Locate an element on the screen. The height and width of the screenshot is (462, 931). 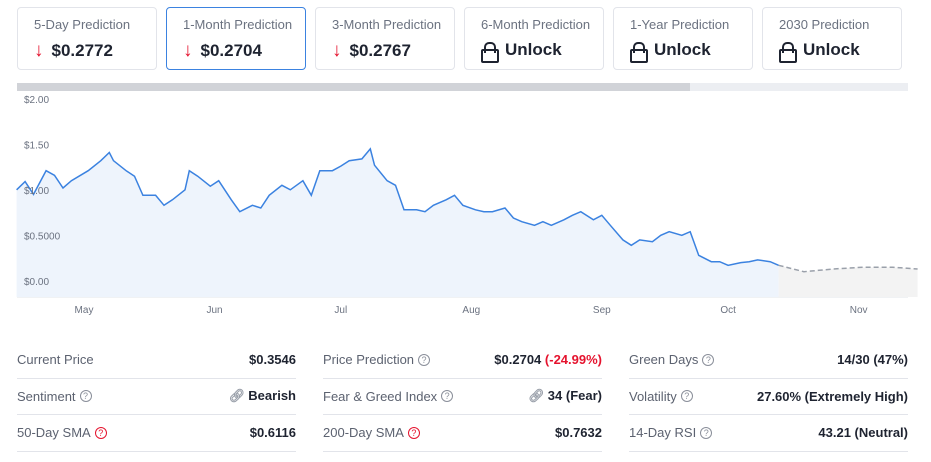
card-value: $0.2704 is located at coordinates (231, 50).